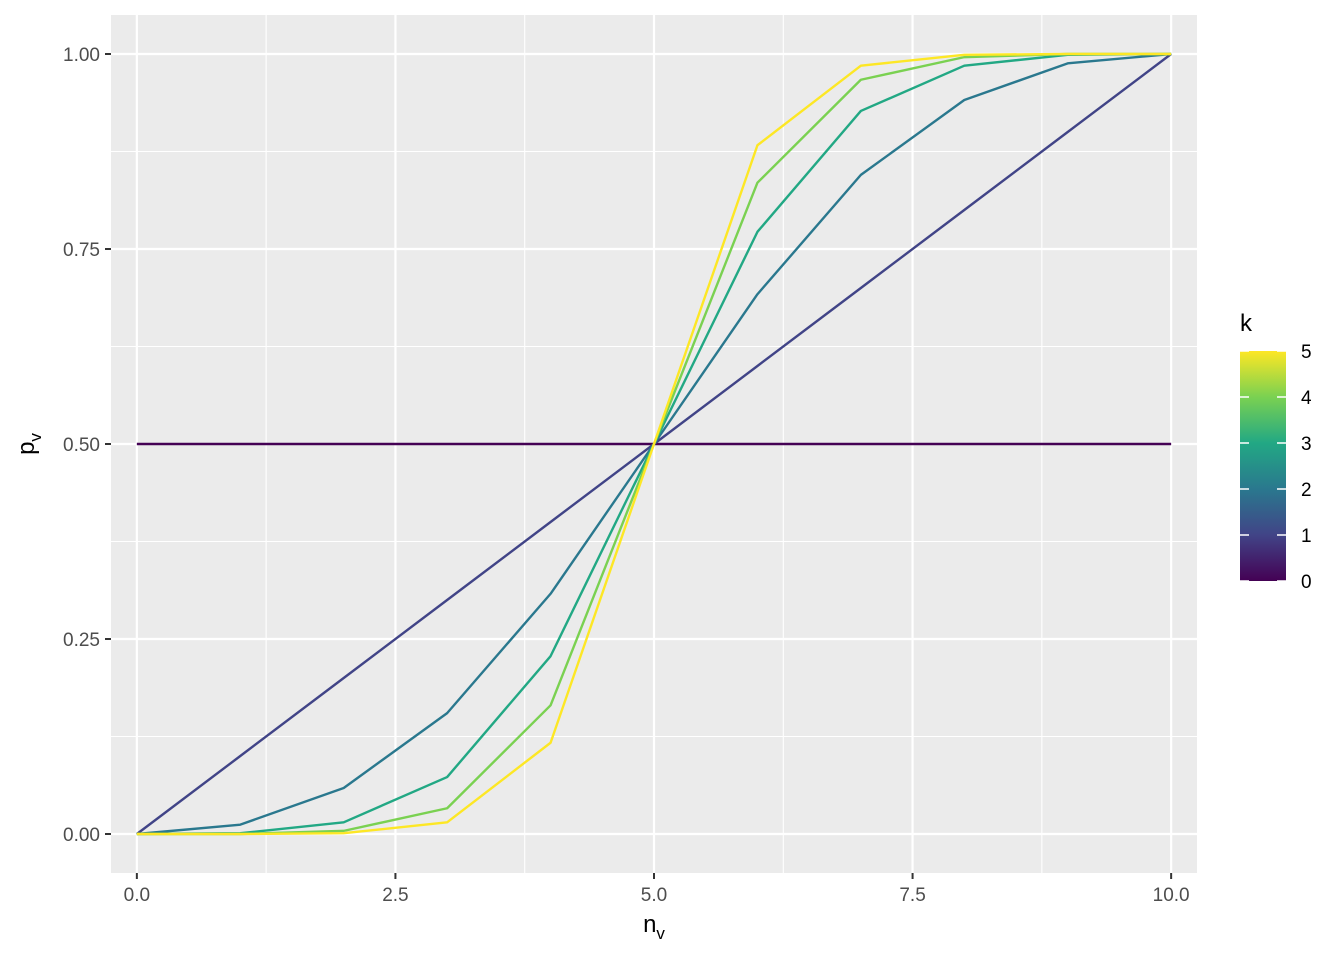 This screenshot has width=1344, height=960. What do you see at coordinates (1306, 352) in the screenshot?
I see `legend-label: 5` at bounding box center [1306, 352].